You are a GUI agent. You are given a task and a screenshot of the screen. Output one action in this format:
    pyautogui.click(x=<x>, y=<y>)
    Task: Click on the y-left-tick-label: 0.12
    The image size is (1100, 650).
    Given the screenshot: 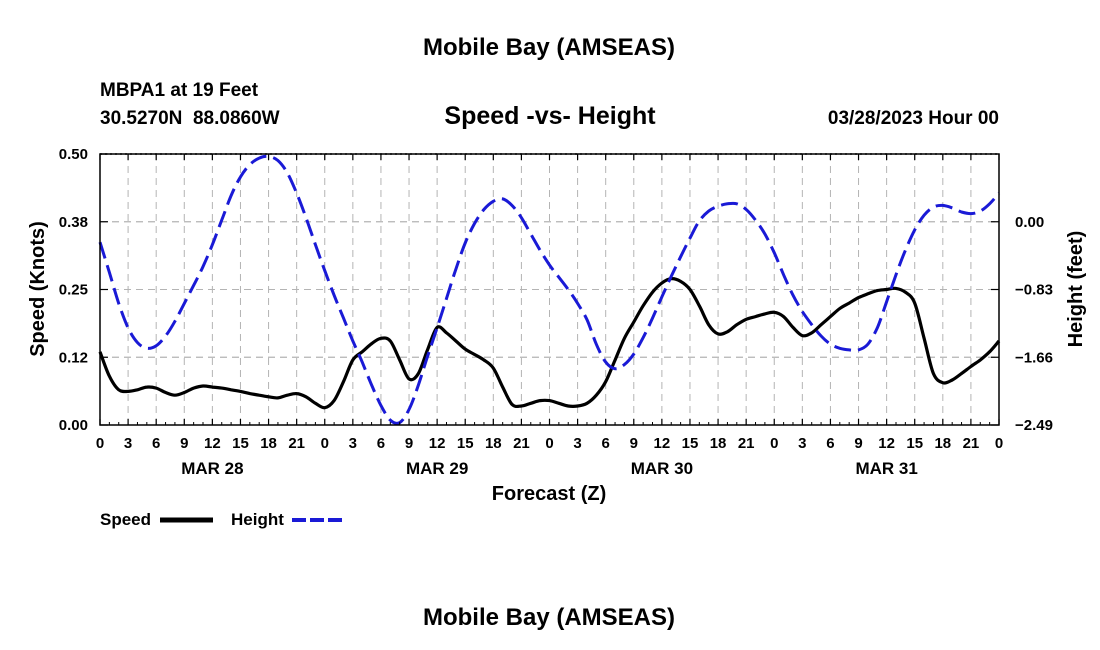 What is the action you would take?
    pyautogui.click(x=73, y=357)
    